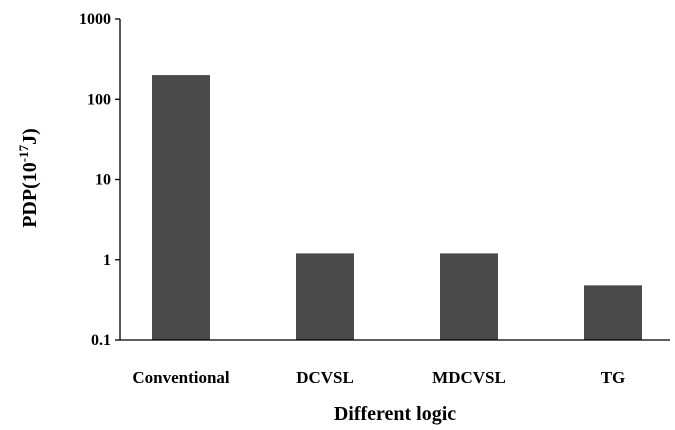 The height and width of the screenshot is (430, 675). What do you see at coordinates (30, 195) in the screenshot?
I see `y-axis-title-prefix: PDP(10` at bounding box center [30, 195].